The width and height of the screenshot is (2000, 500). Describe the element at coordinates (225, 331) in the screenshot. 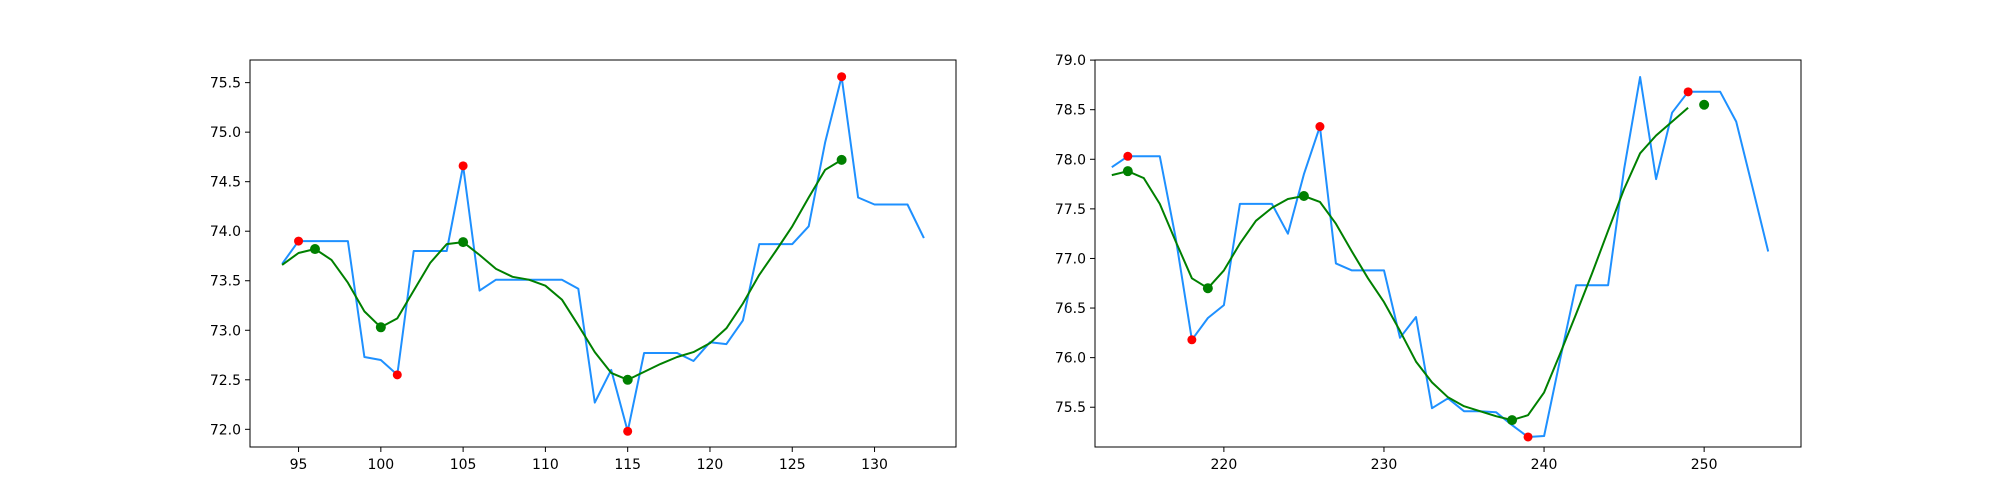

I see `y-tick-label: 73.0` at that location.